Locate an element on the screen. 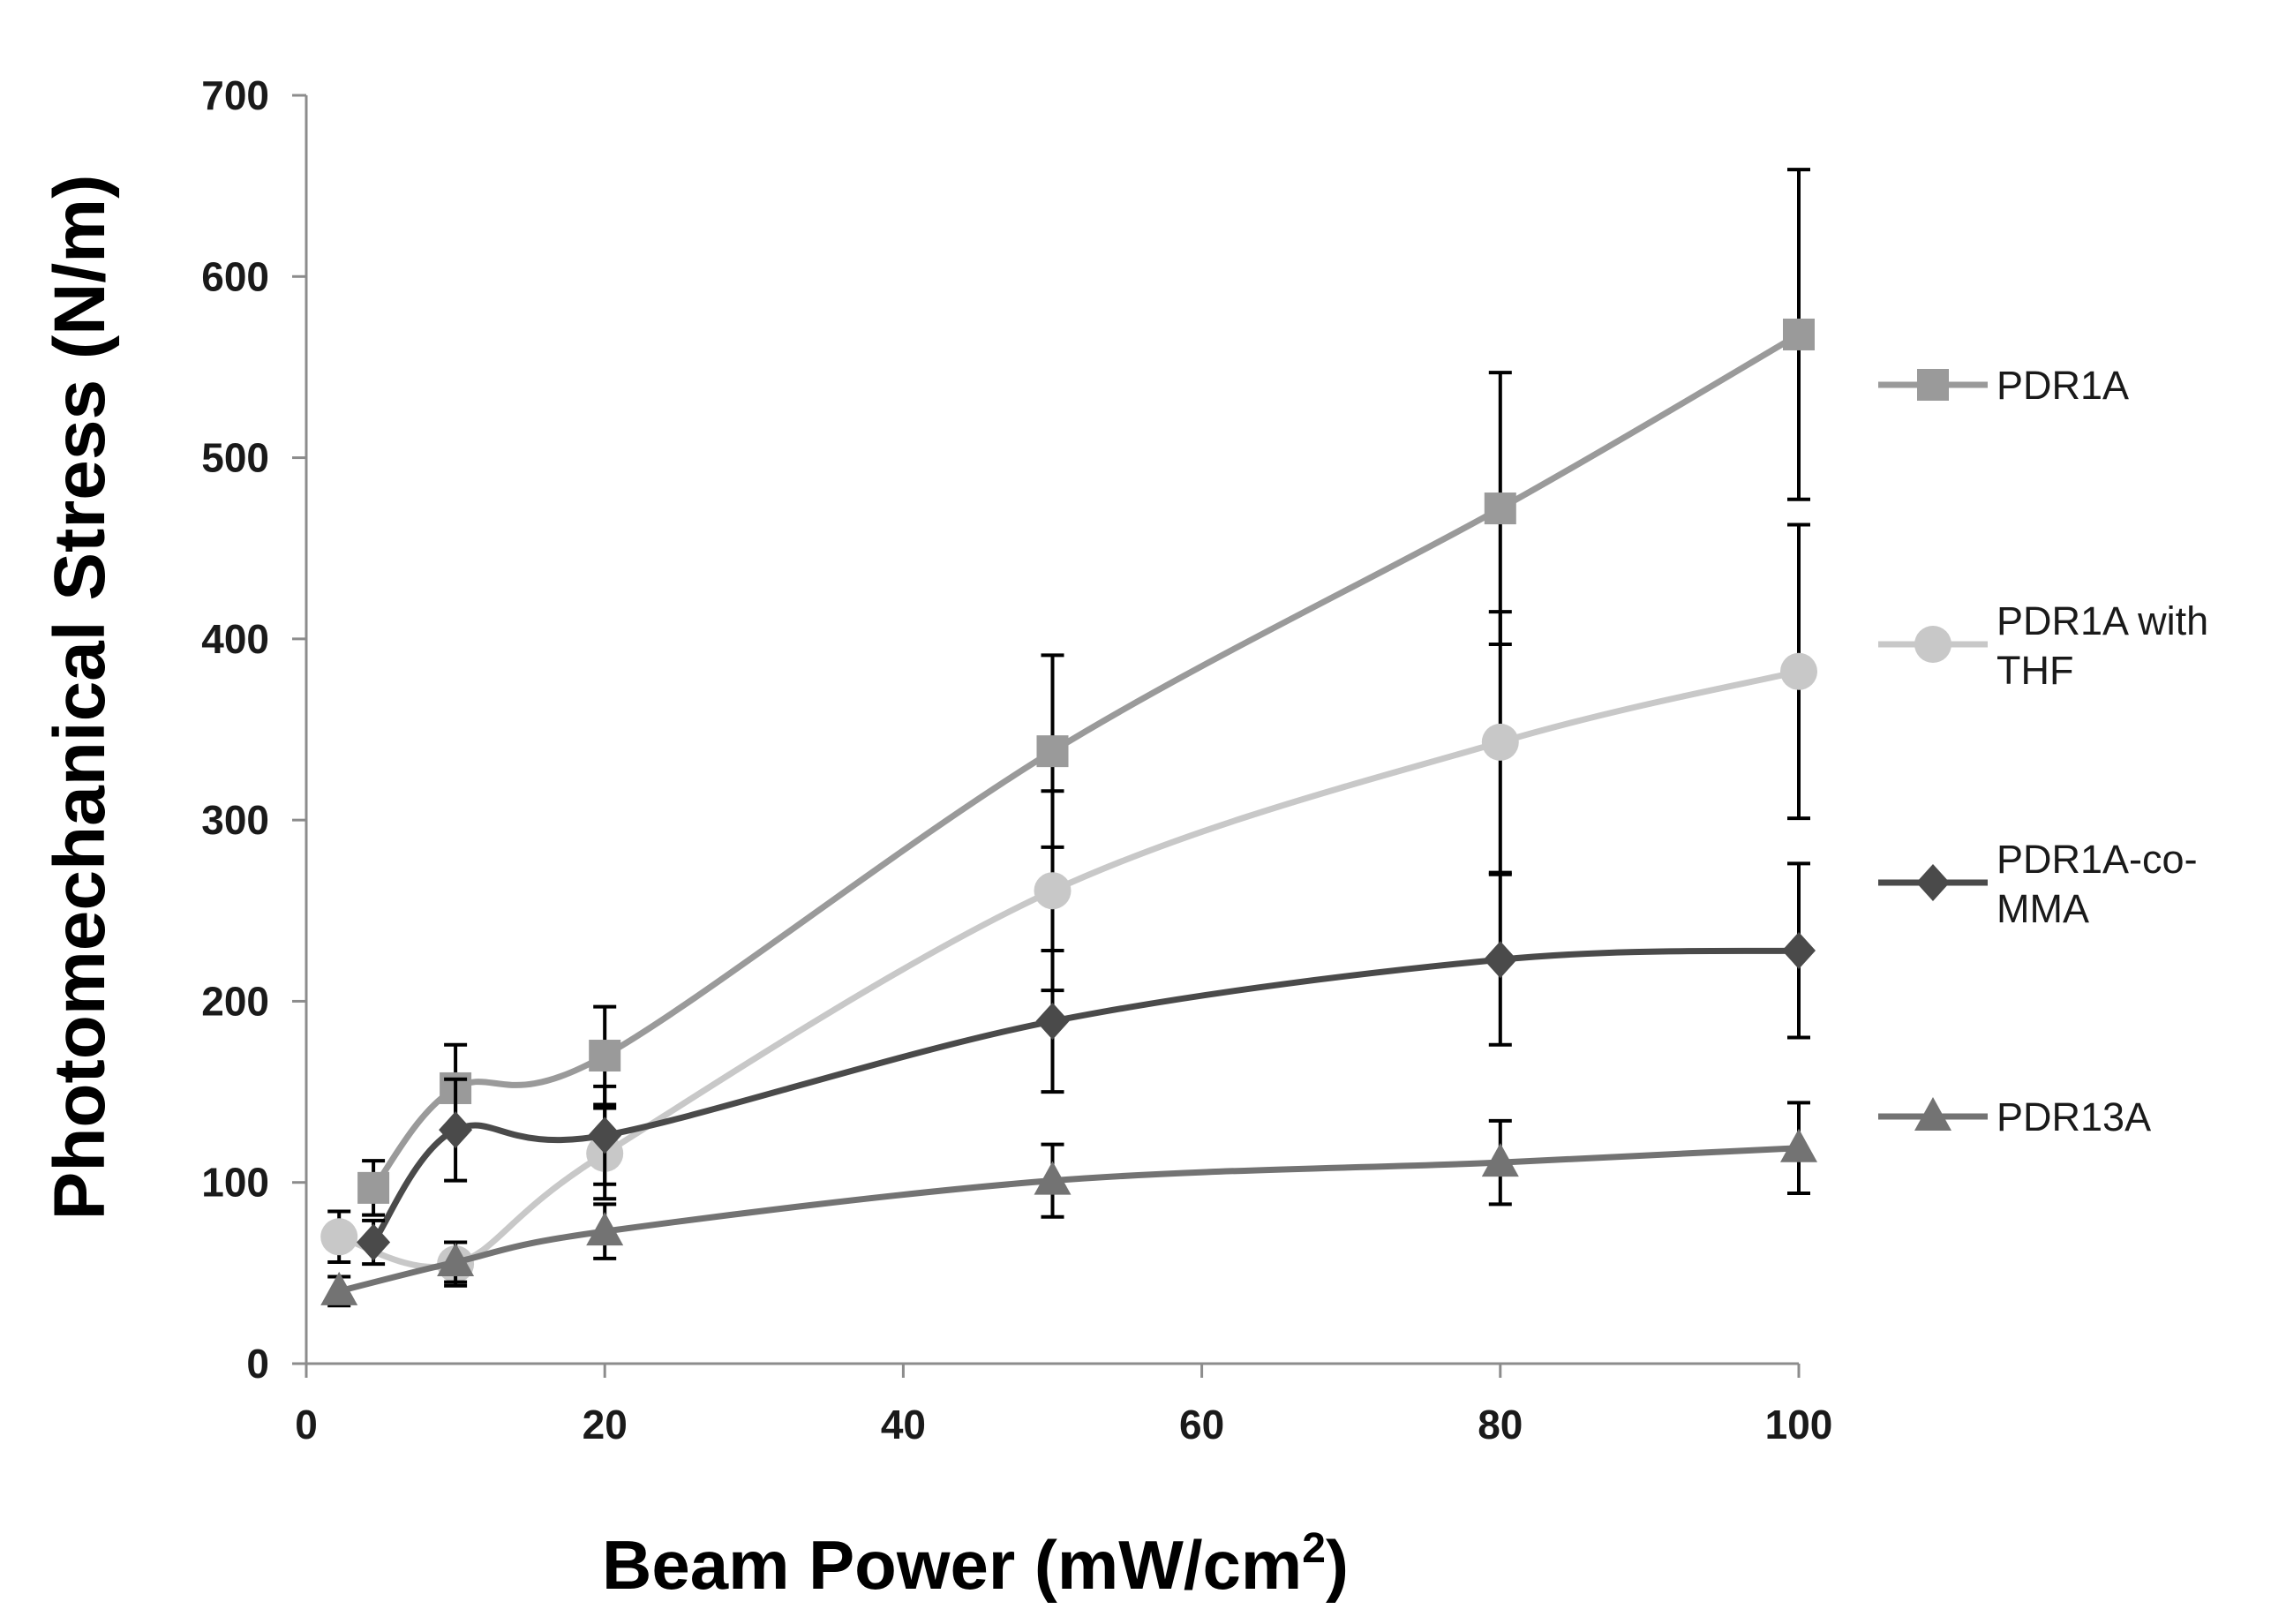  legend: PDR1A PDR1A with THF PDR1A-co-MMA PDR13A is located at coordinates (2043, 751).